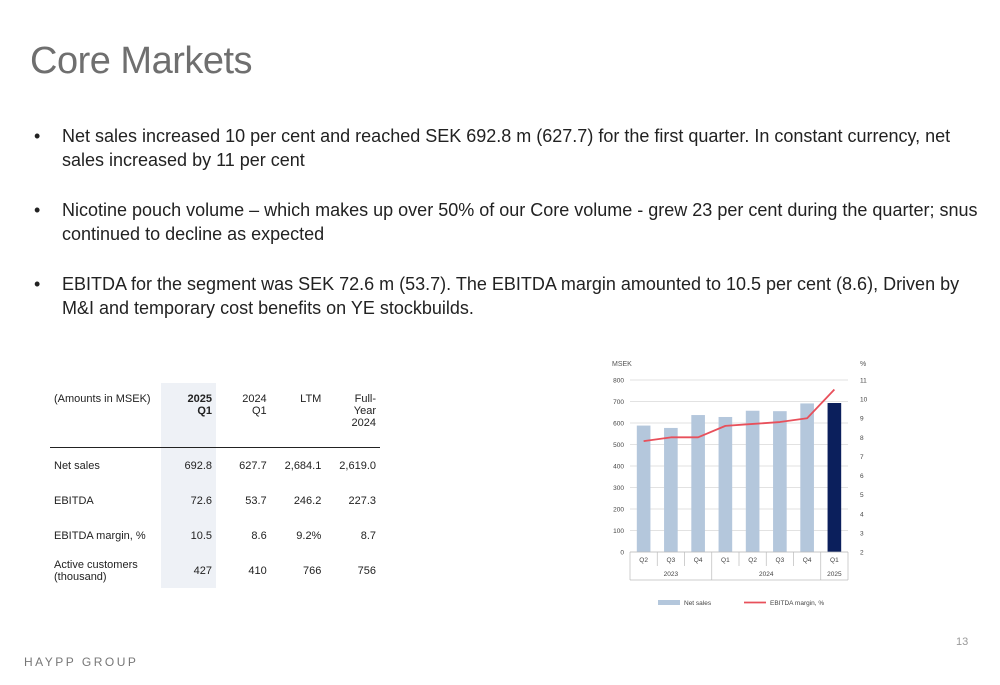  What do you see at coordinates (366, 570) in the screenshot?
I see `table-cell: 756` at bounding box center [366, 570].